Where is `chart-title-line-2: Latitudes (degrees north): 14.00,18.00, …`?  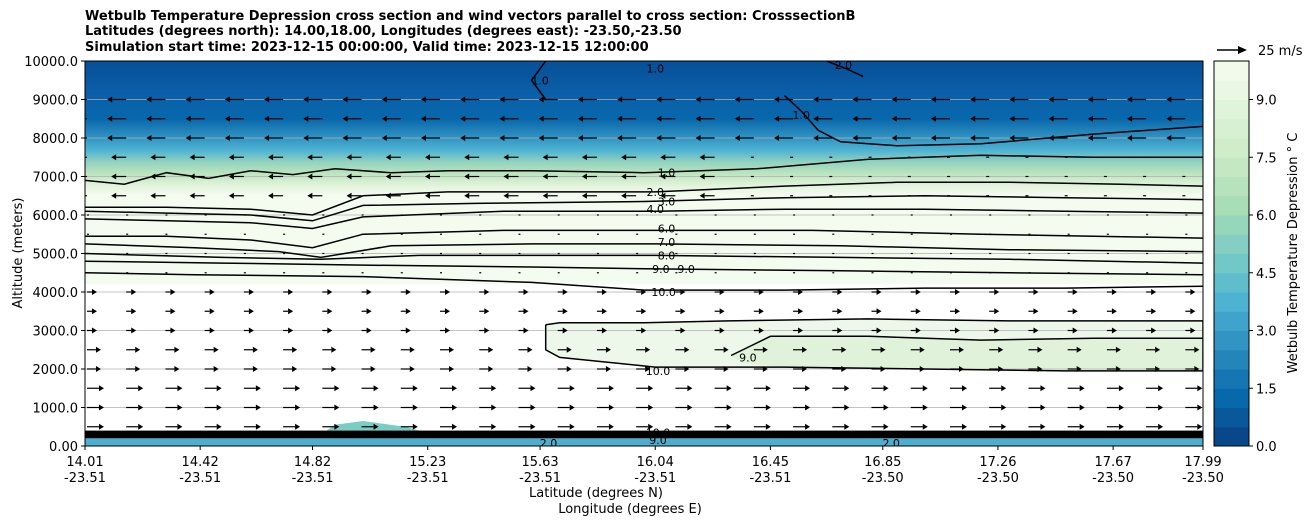
chart-title-line-2: Latitudes (degrees north): 14.00,18.00, … is located at coordinates (383, 31).